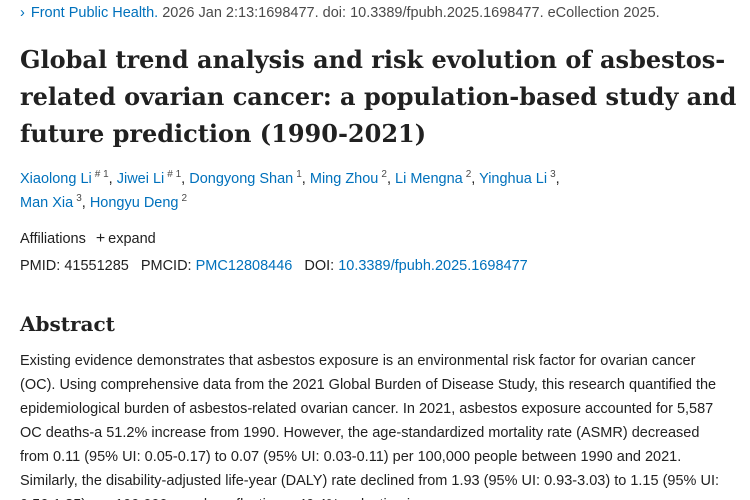 This screenshot has width=750, height=500. I want to click on affiliations-expand-button: + expand, so click(125, 238).